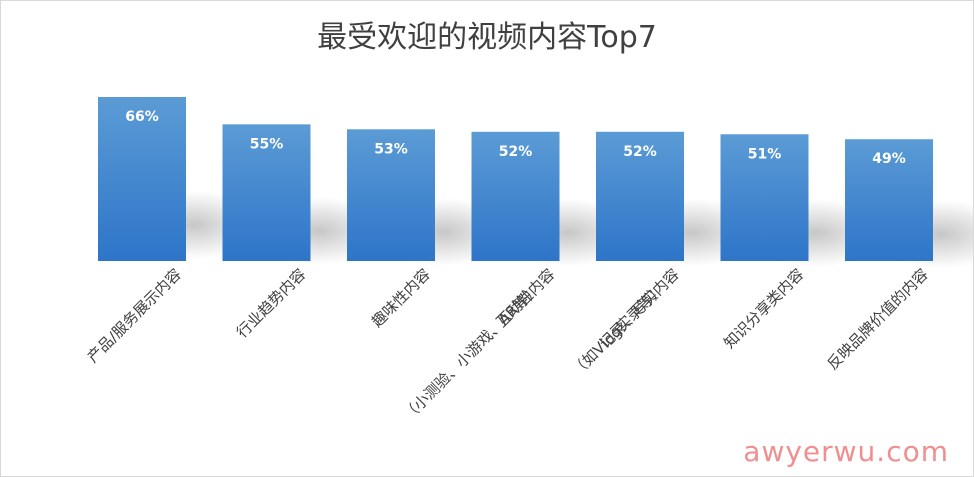 This screenshot has width=974, height=477. Describe the element at coordinates (763, 308) in the screenshot. I see `category-label: 知识分享类内容` at that location.